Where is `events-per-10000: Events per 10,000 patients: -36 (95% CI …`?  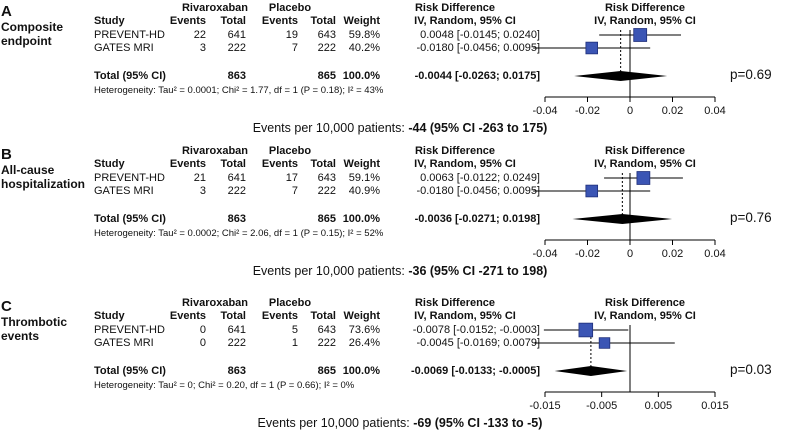
events-per-10000: Events per 10,000 patients: -36 (95% CI … is located at coordinates (400, 271).